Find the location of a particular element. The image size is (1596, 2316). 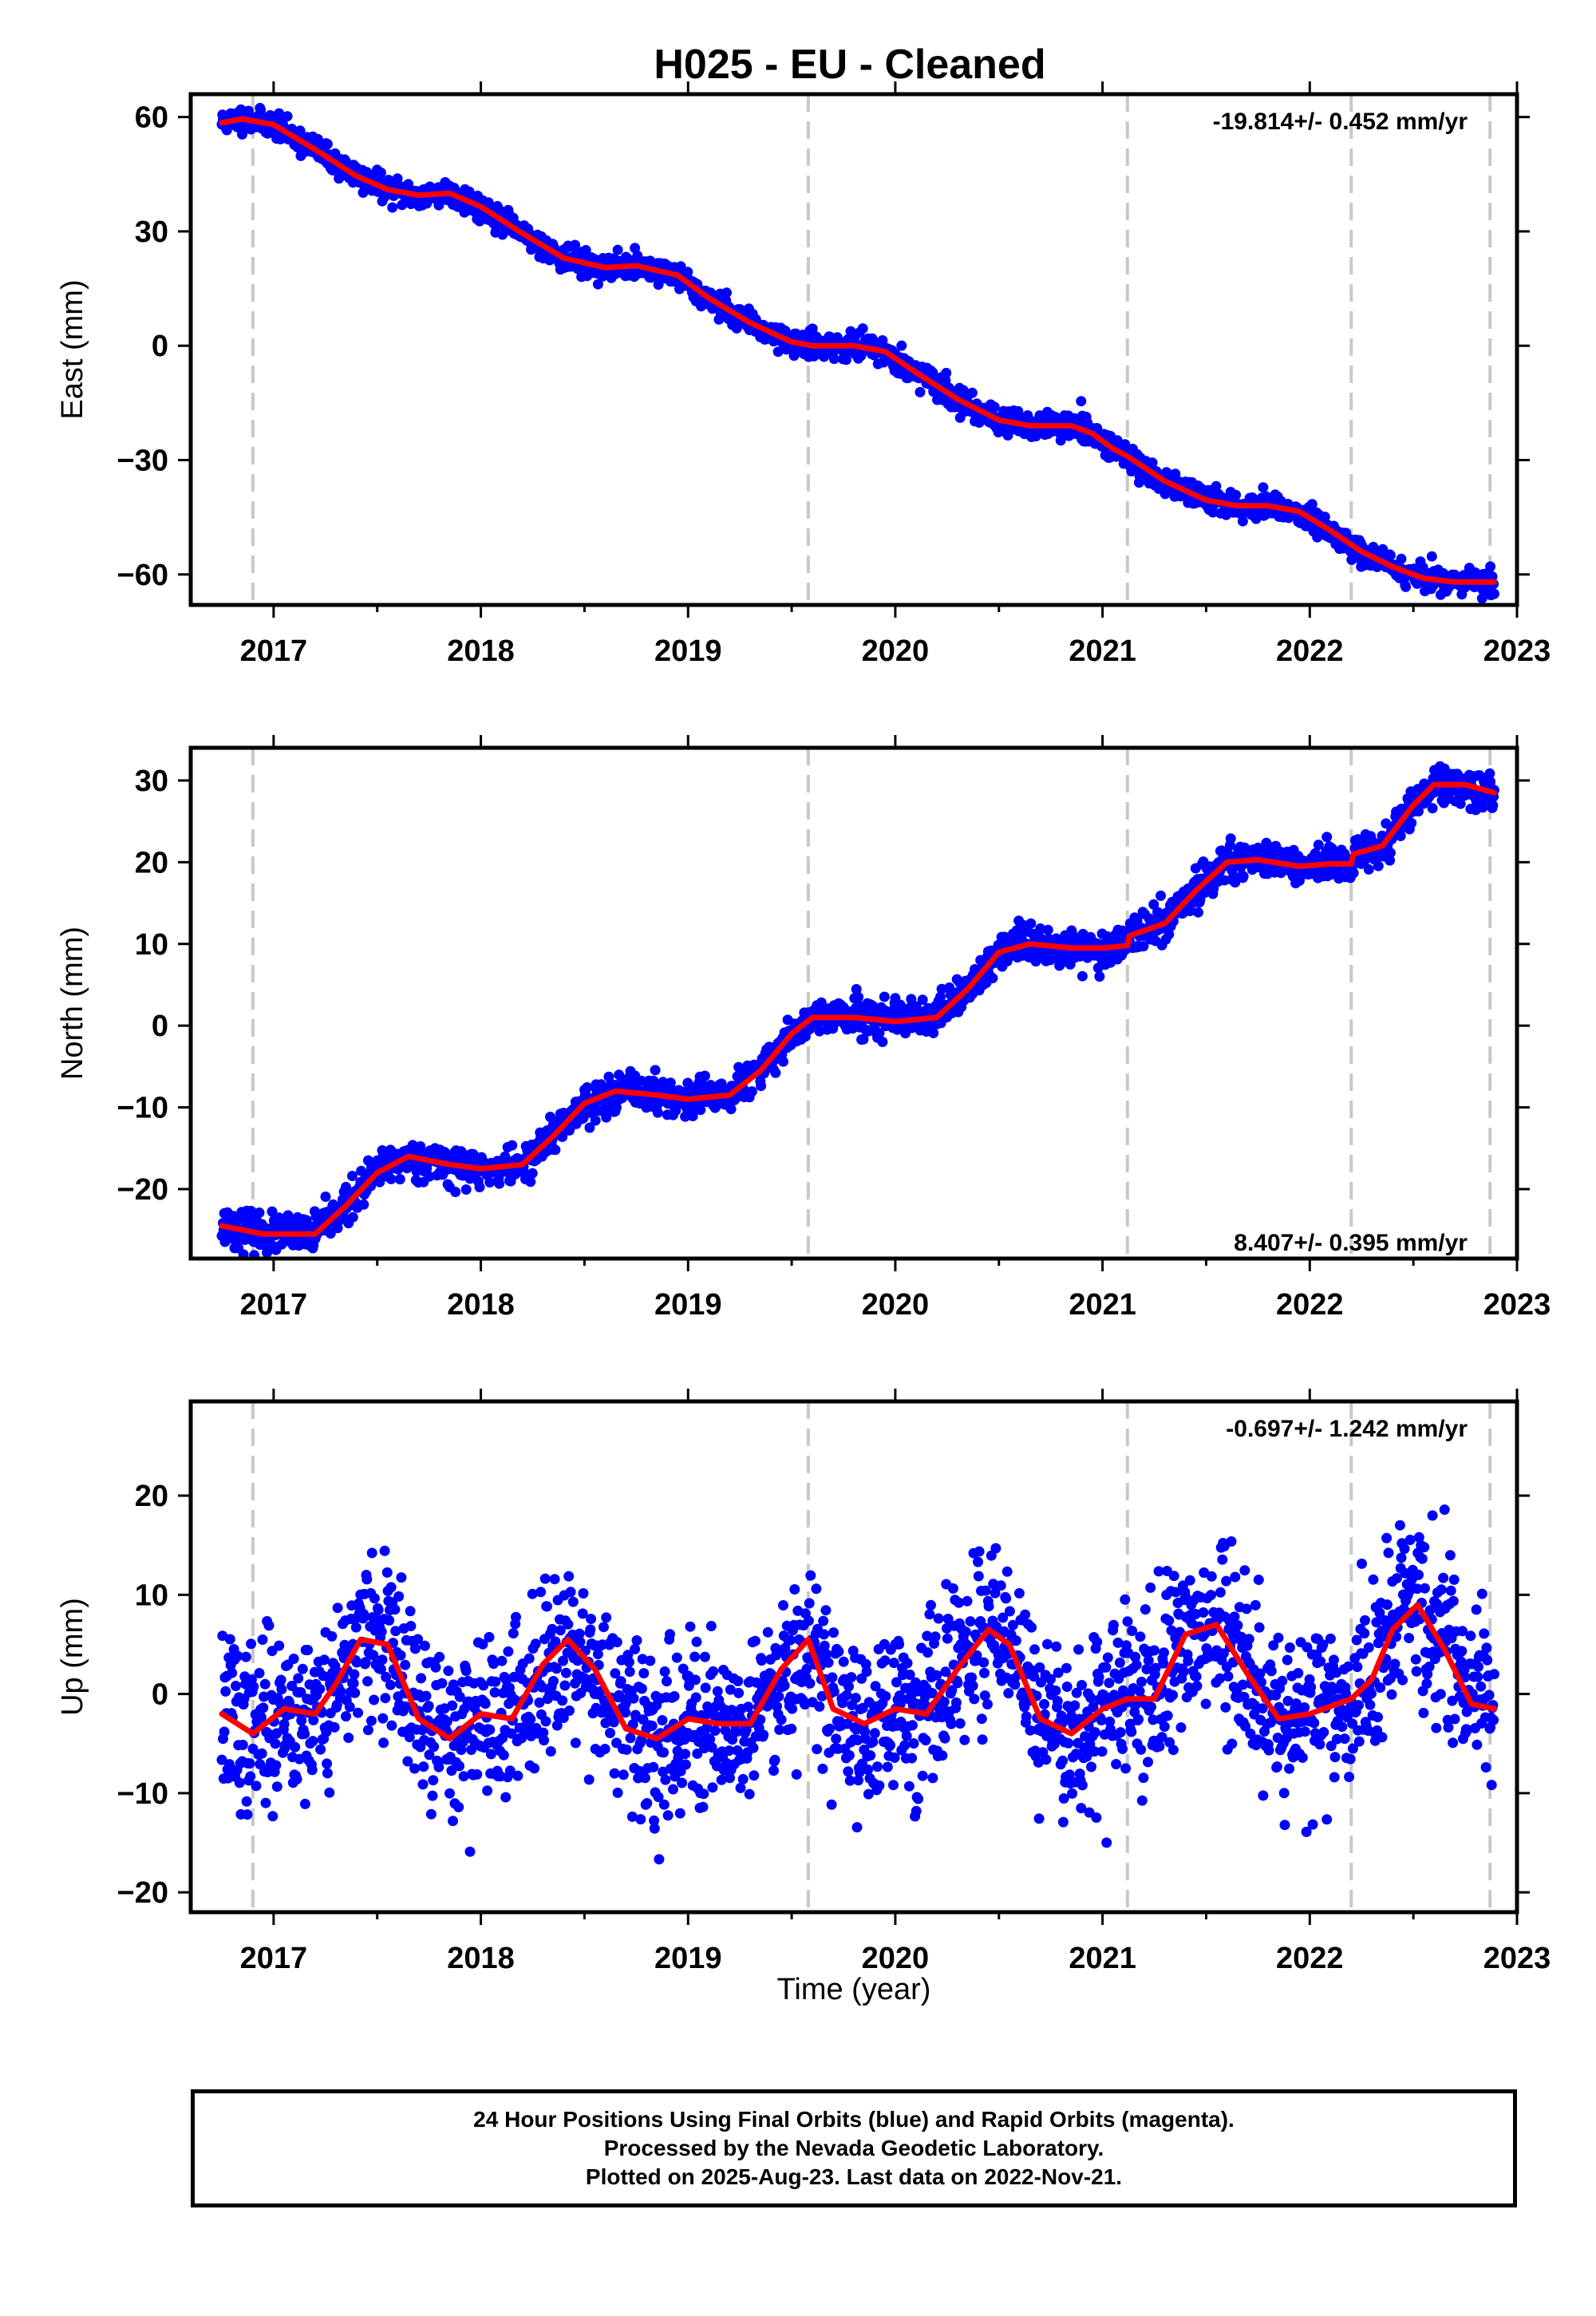

rate-annotation: -19.814+/- 0.452 mm/yr is located at coordinates (1340, 122).